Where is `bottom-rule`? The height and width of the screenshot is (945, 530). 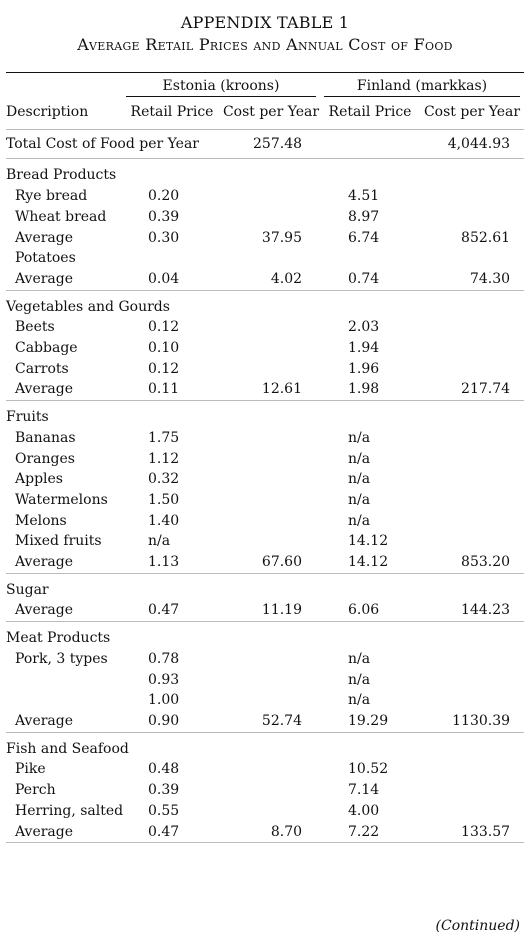 bottom-rule is located at coordinates (265, 843).